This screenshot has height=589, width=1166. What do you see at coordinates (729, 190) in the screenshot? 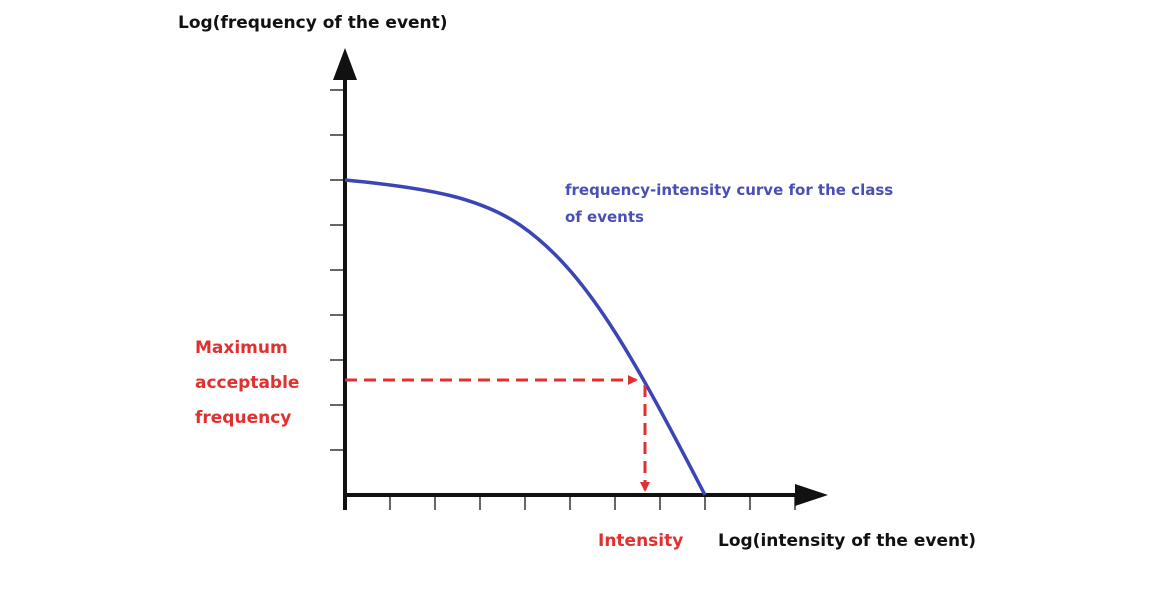
I see `curve-label: frequency-intensity curve for the class` at bounding box center [729, 190].